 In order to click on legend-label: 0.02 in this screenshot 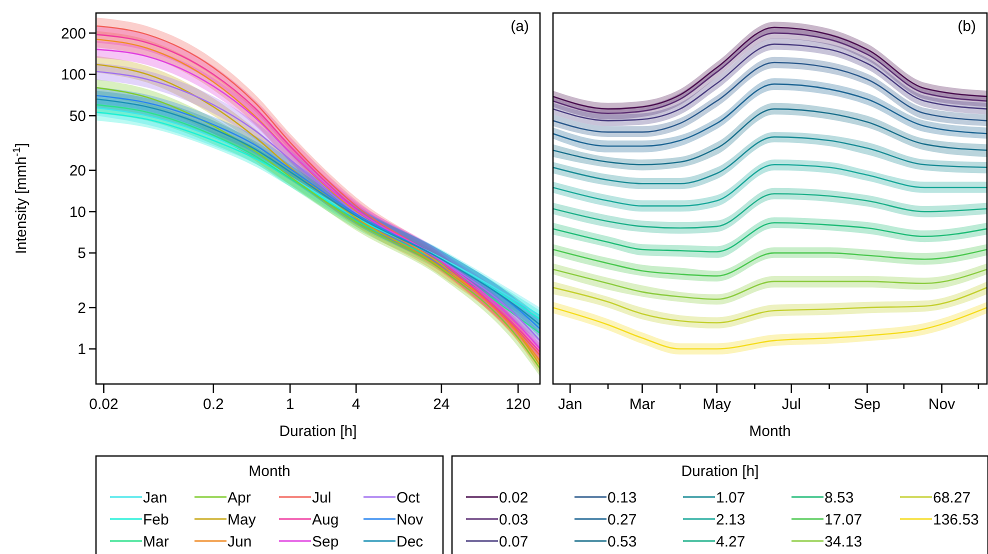, I will do `click(513, 497)`.